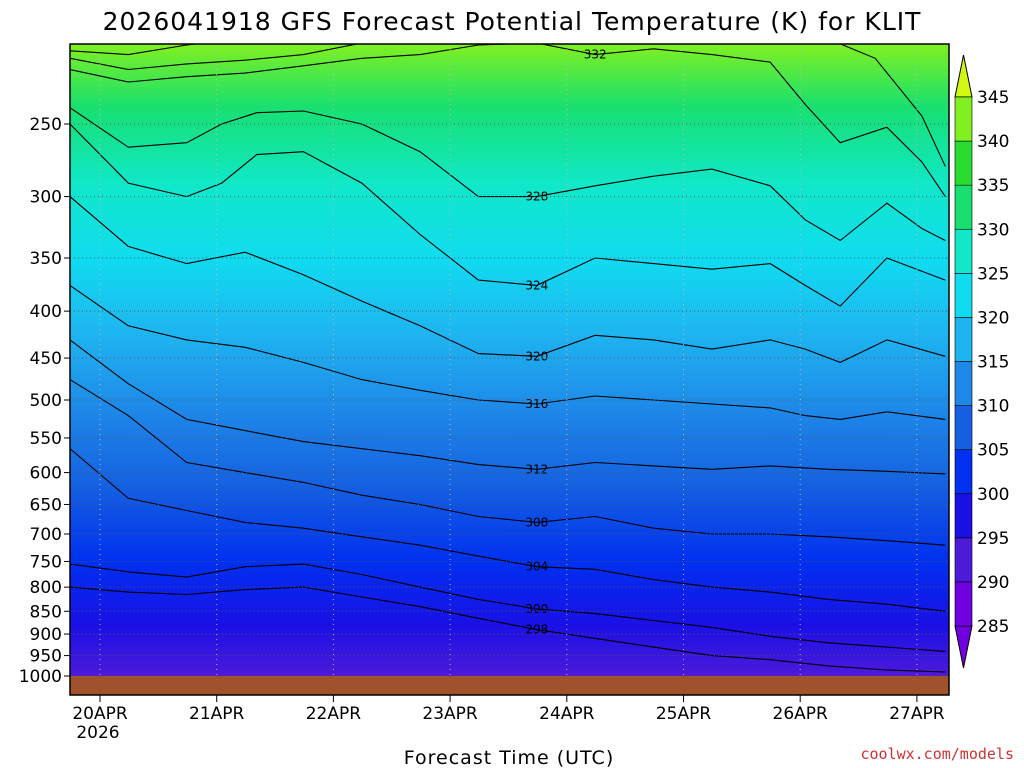  What do you see at coordinates (993, 495) in the screenshot?
I see `colorbar-tick-label-300: 300` at bounding box center [993, 495].